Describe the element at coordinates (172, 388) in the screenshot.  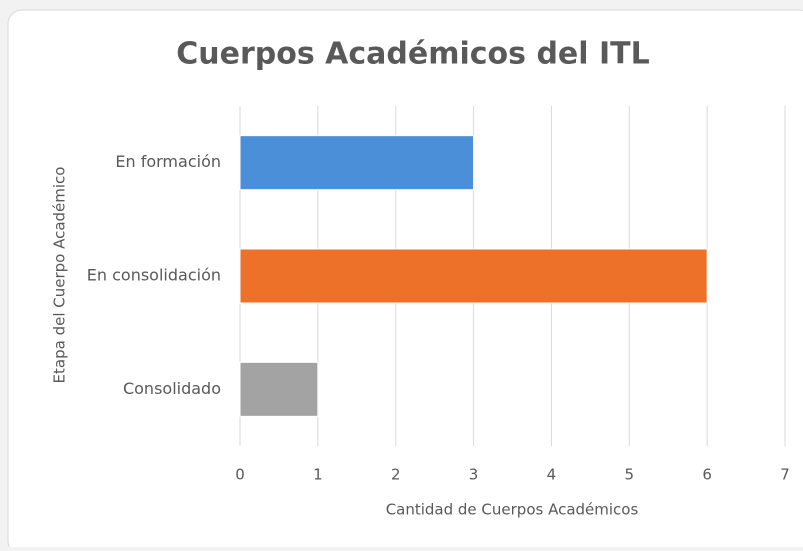
I see `y-tick-label: Consolidado` at that location.